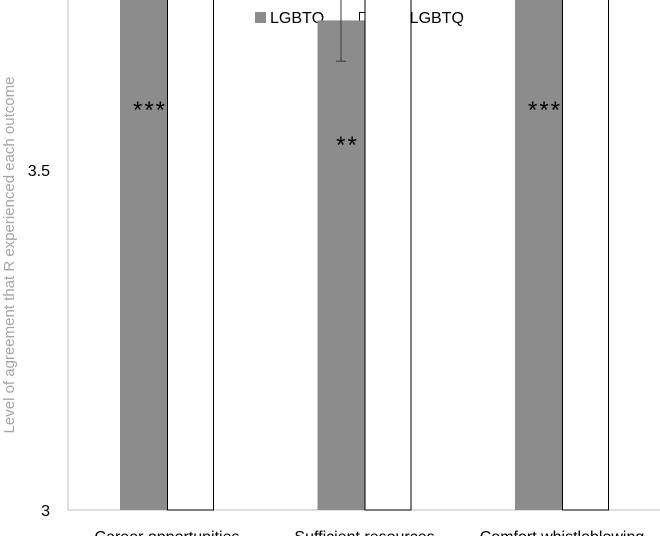  I want to click on y-tick-label: 3, so click(45, 511).